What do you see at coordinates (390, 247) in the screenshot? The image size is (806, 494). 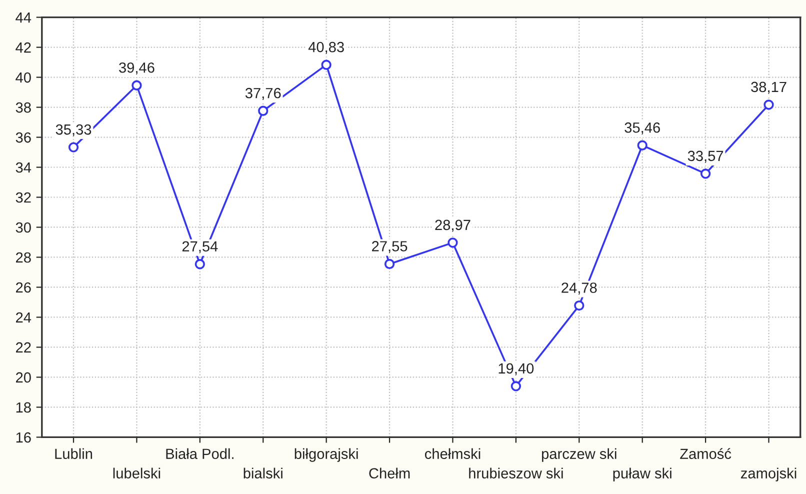 I see `data-label: 27,55` at bounding box center [390, 247].